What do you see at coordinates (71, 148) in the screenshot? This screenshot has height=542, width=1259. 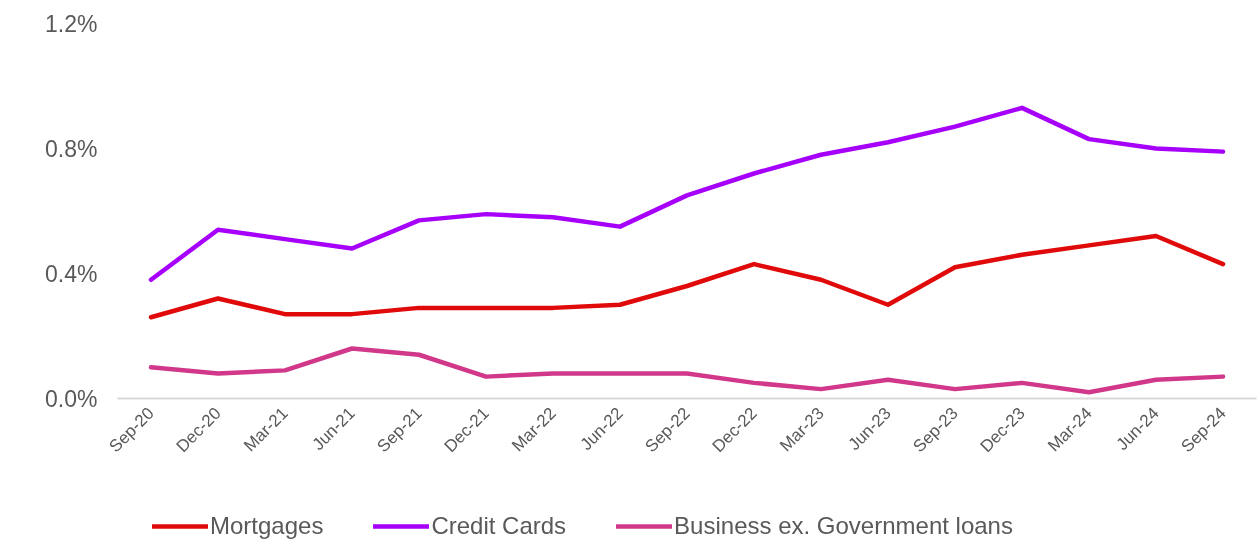 I see `y-tick-label: 0.8%` at bounding box center [71, 148].